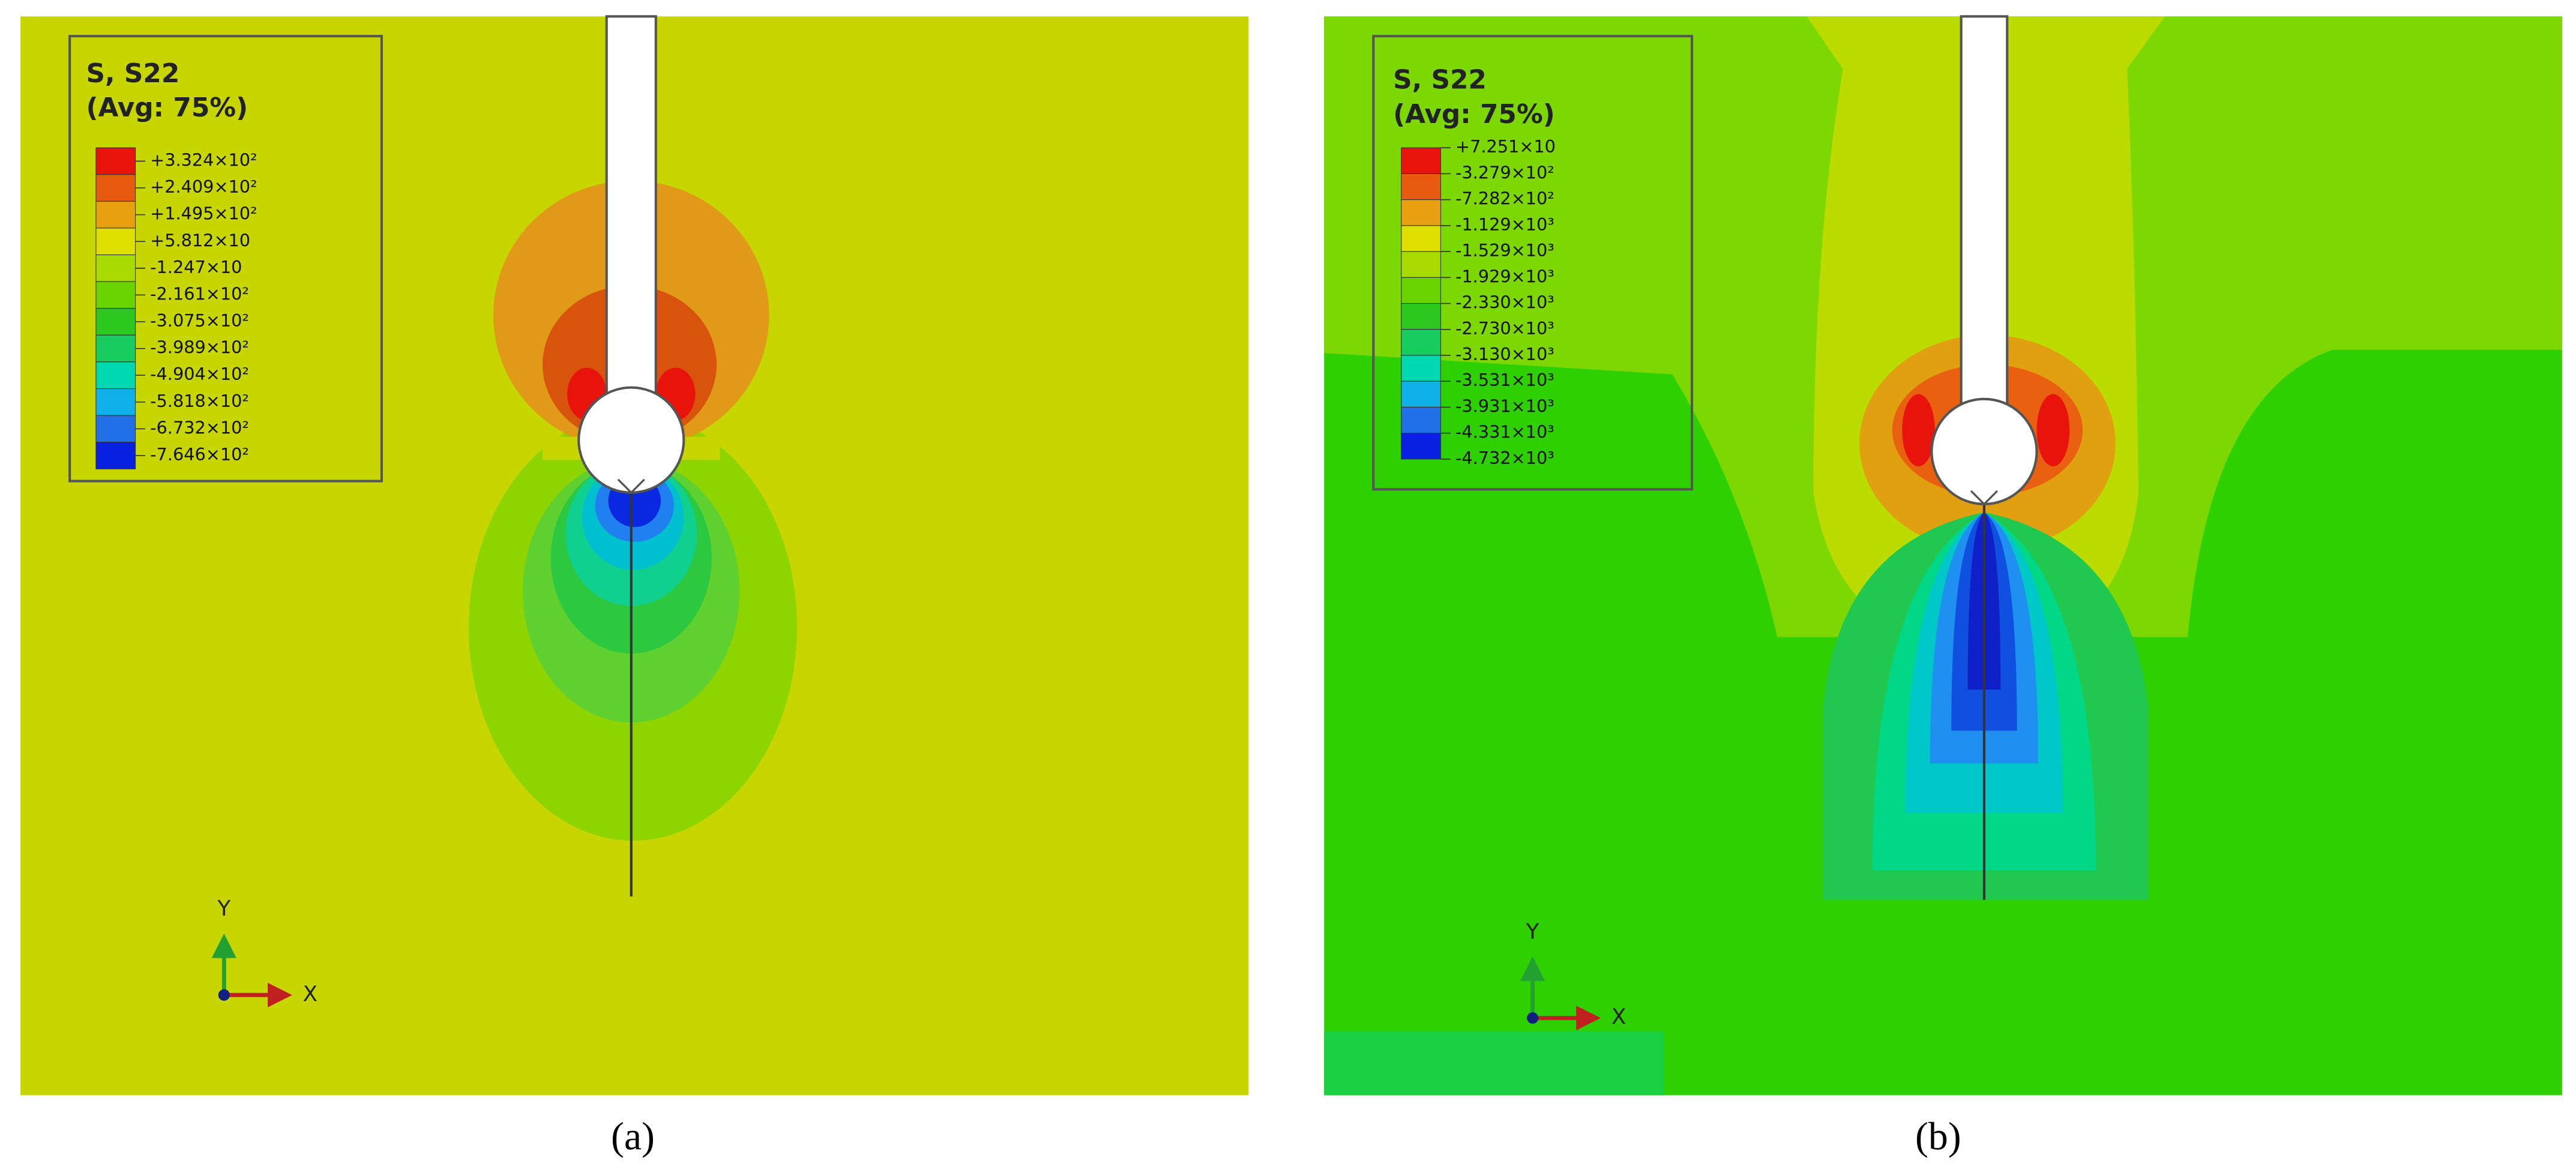 The image size is (2576, 1174). I want to click on legend-label: -3.279×10², so click(1505, 172).